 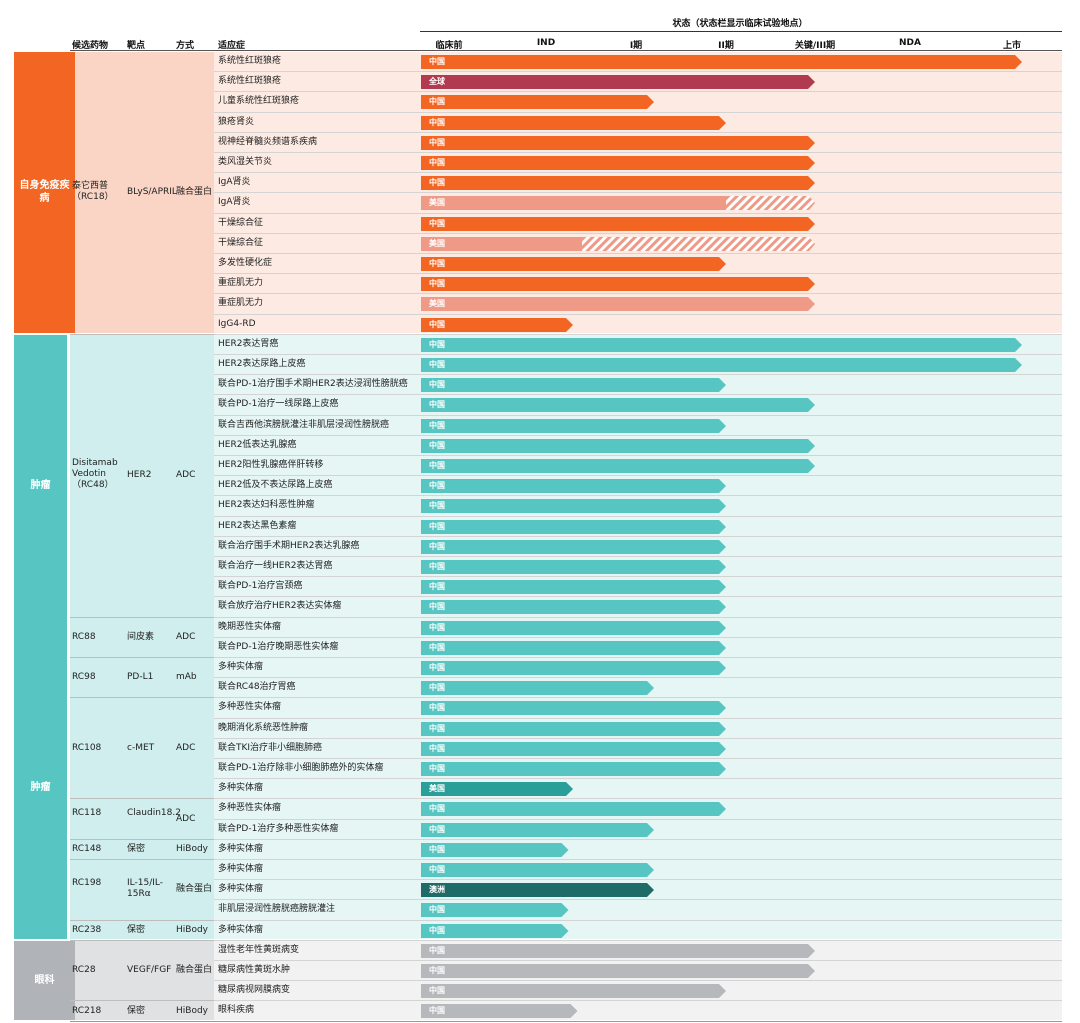 I want to click on target-name: IL-15/IL-15Rα, so click(x=145, y=889).